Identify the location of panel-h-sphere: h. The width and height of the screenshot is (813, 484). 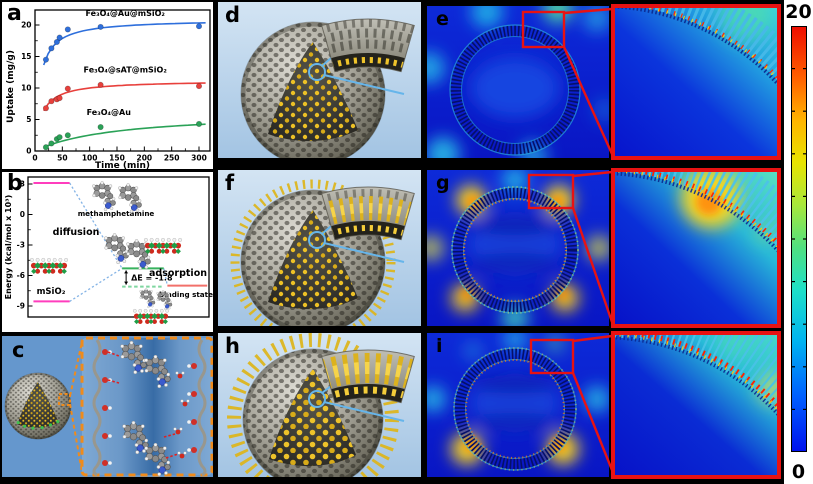
(319, 405).